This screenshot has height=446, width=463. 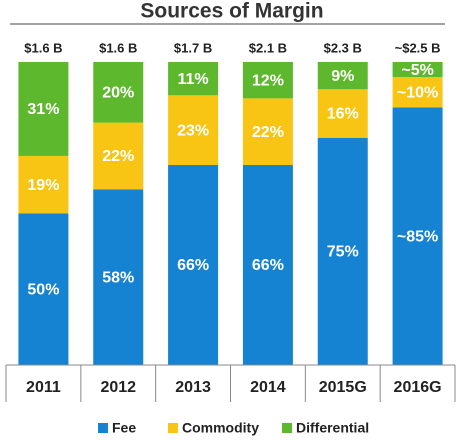 I want to click on segment-label: 9%, so click(x=342, y=76).